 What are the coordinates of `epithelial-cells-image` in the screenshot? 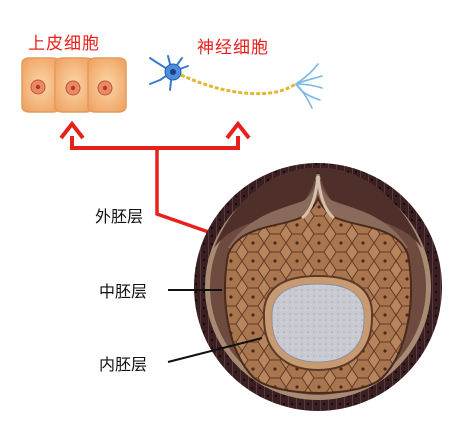 It's located at (74, 85).